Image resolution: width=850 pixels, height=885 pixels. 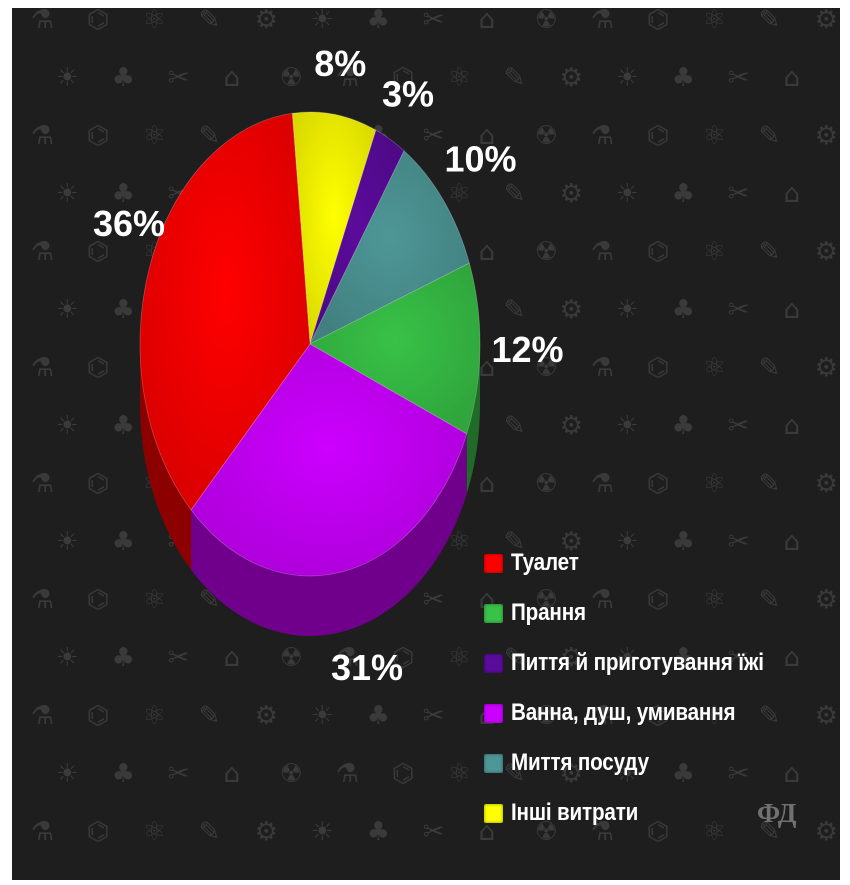 What do you see at coordinates (545, 562) in the screenshot?
I see `legend-label: Туалет` at bounding box center [545, 562].